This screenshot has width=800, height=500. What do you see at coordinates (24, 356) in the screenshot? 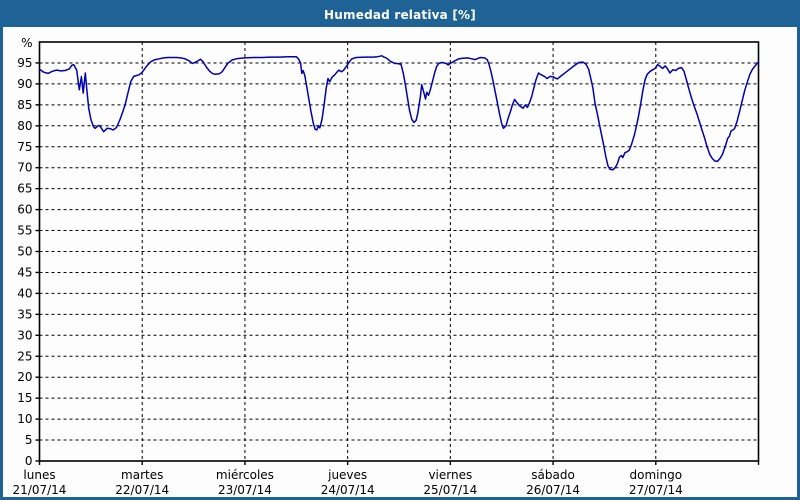
I see `y-tick-label: 25` at bounding box center [24, 356].